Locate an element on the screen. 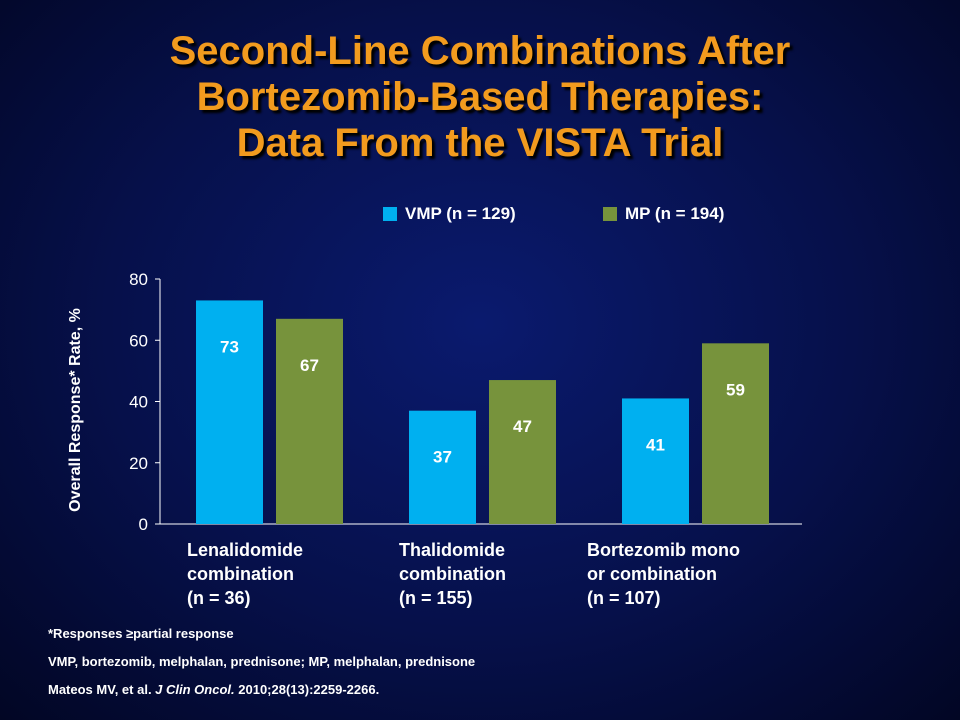  legend-label-vmp: VMP (n = 129) is located at coordinates (460, 213).